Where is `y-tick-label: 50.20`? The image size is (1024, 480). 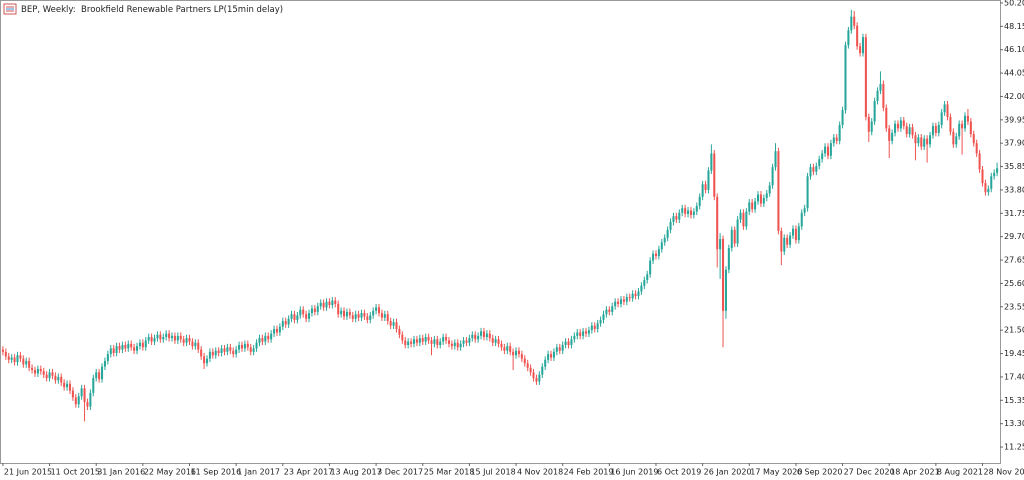
y-tick-label: 50.20 is located at coordinates (1014, 3).